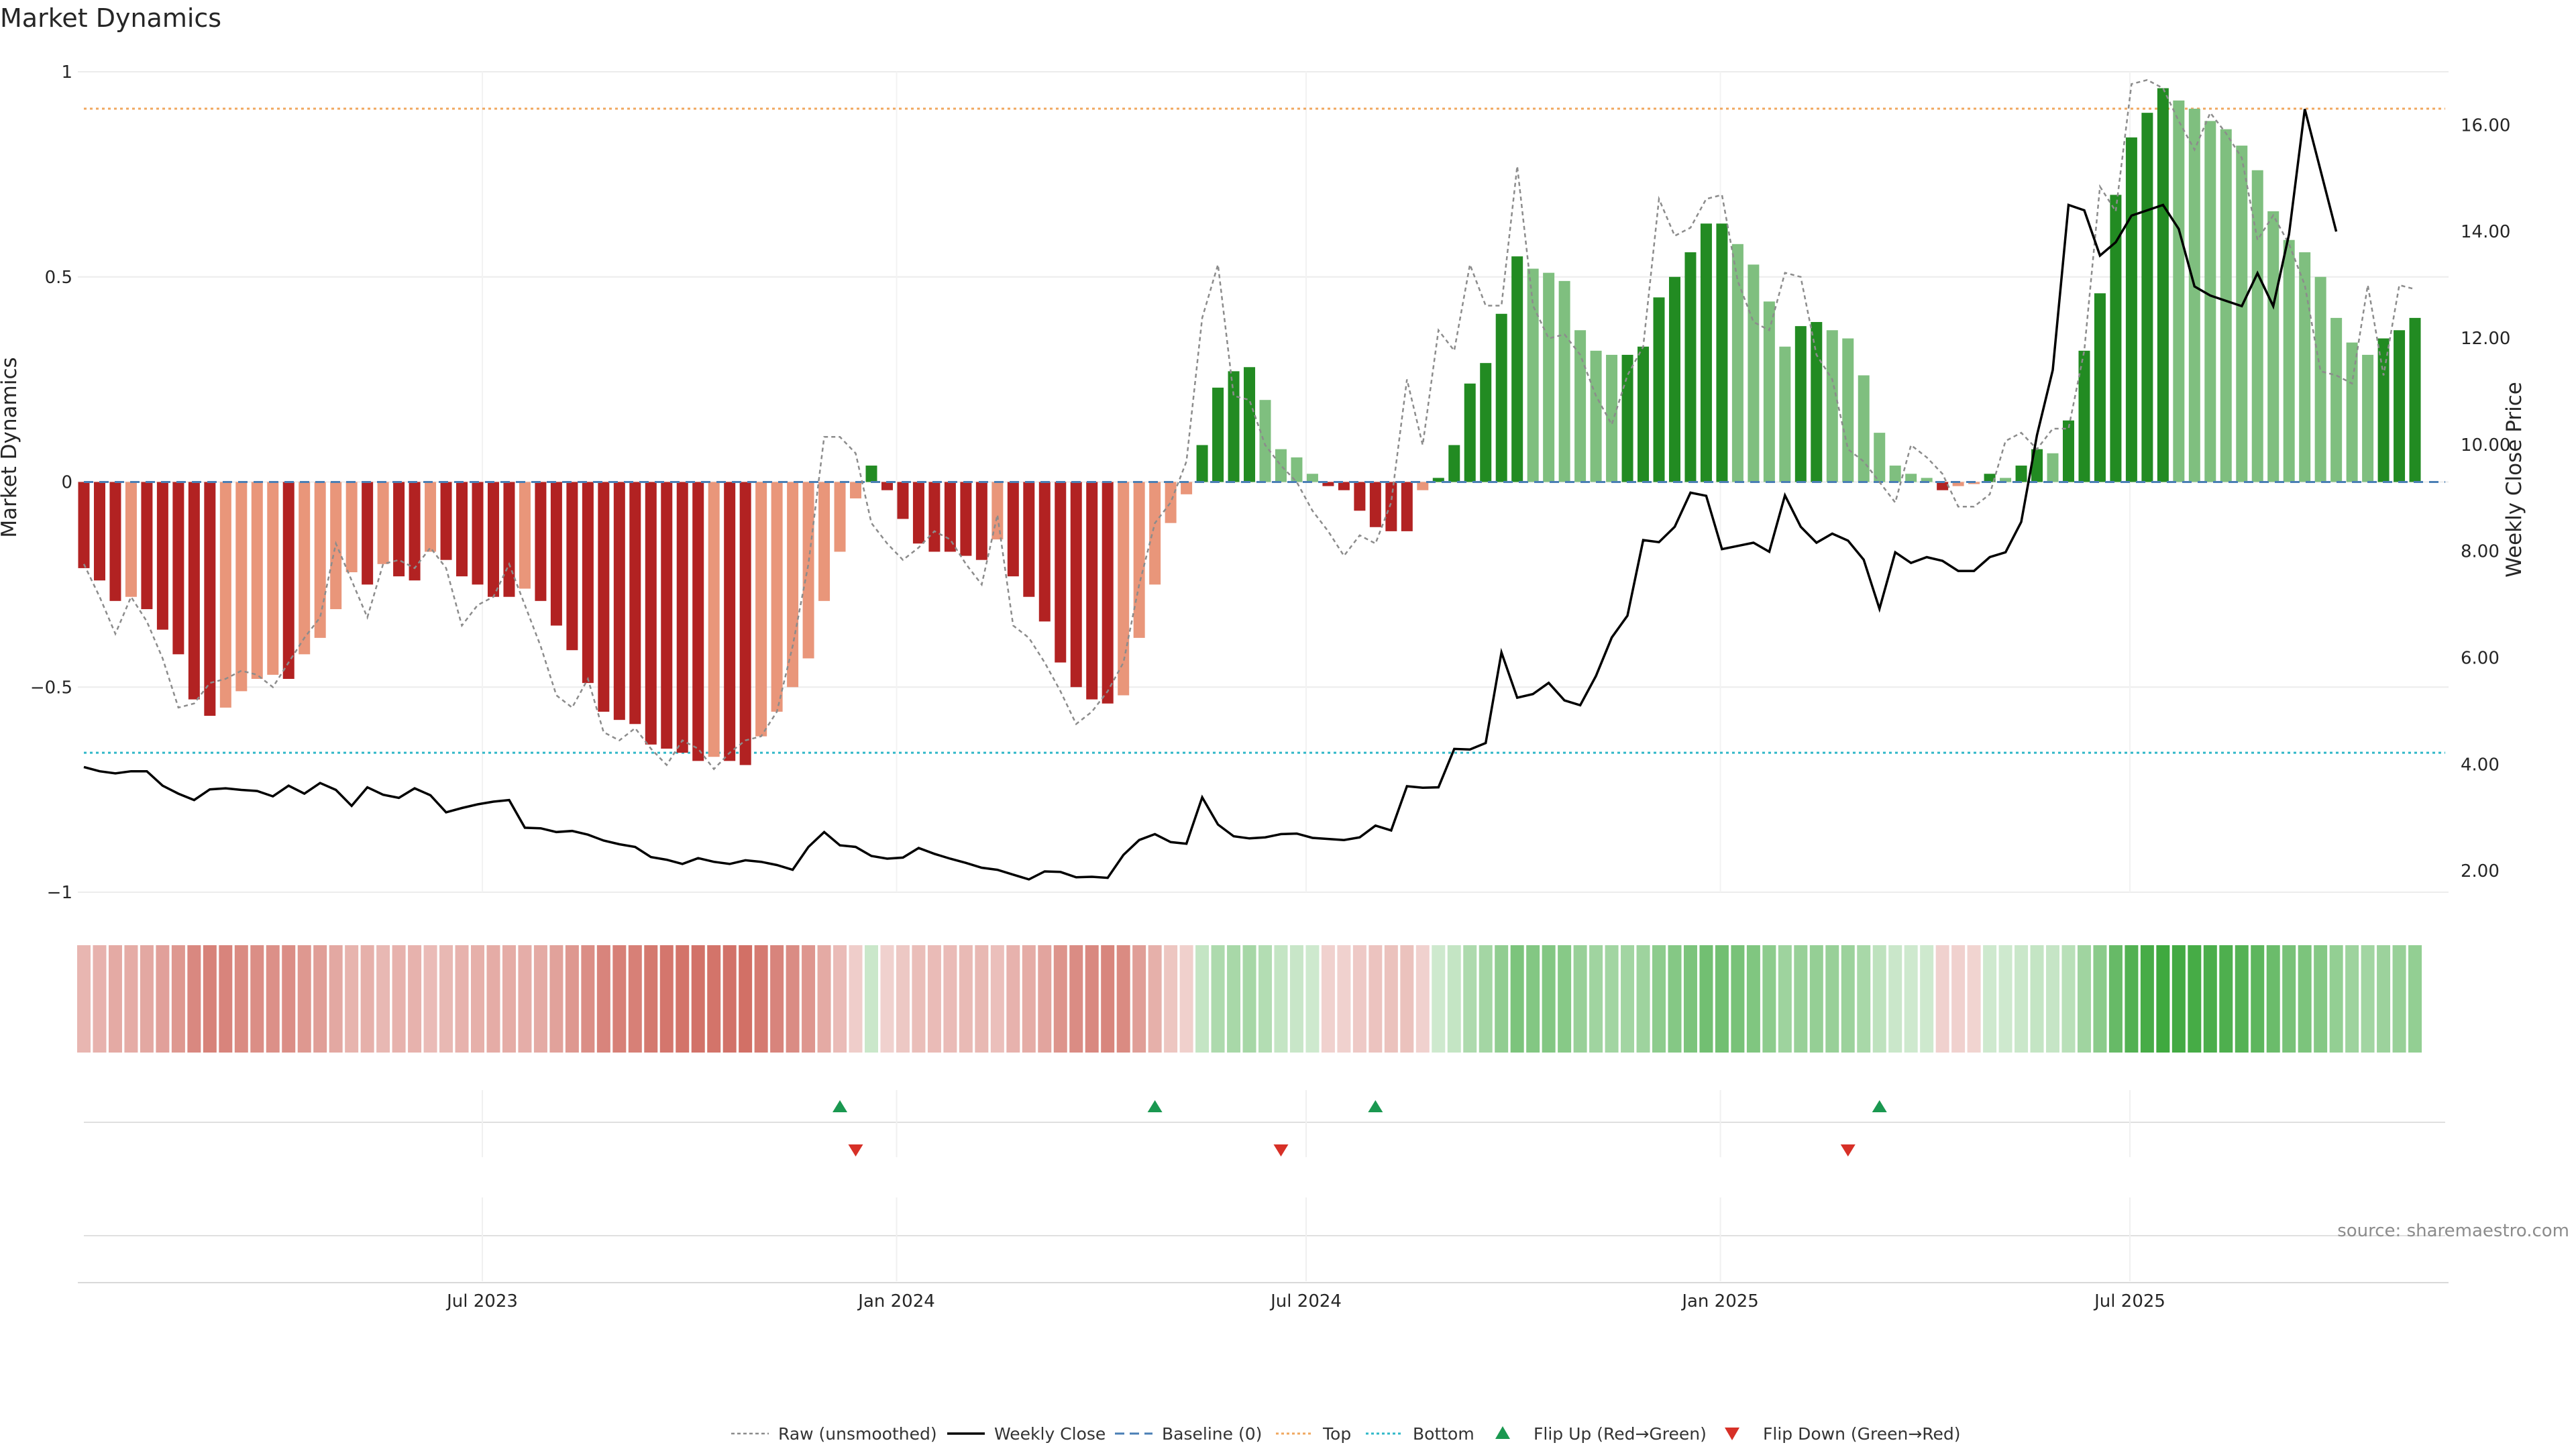  Describe the element at coordinates (1212, 1434) in the screenshot. I see `legend-label: Baseline (0)` at that location.